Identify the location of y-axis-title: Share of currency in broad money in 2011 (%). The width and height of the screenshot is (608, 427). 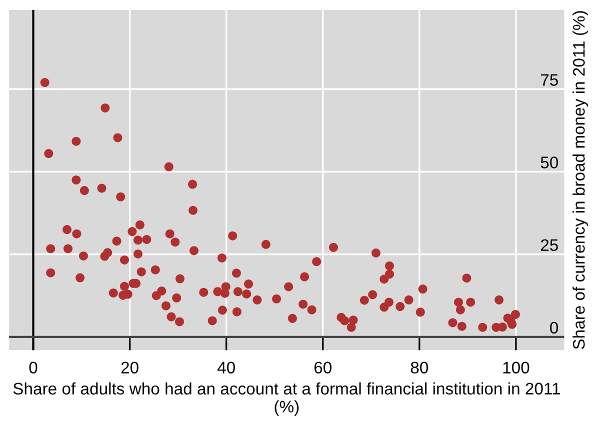
(580, 180).